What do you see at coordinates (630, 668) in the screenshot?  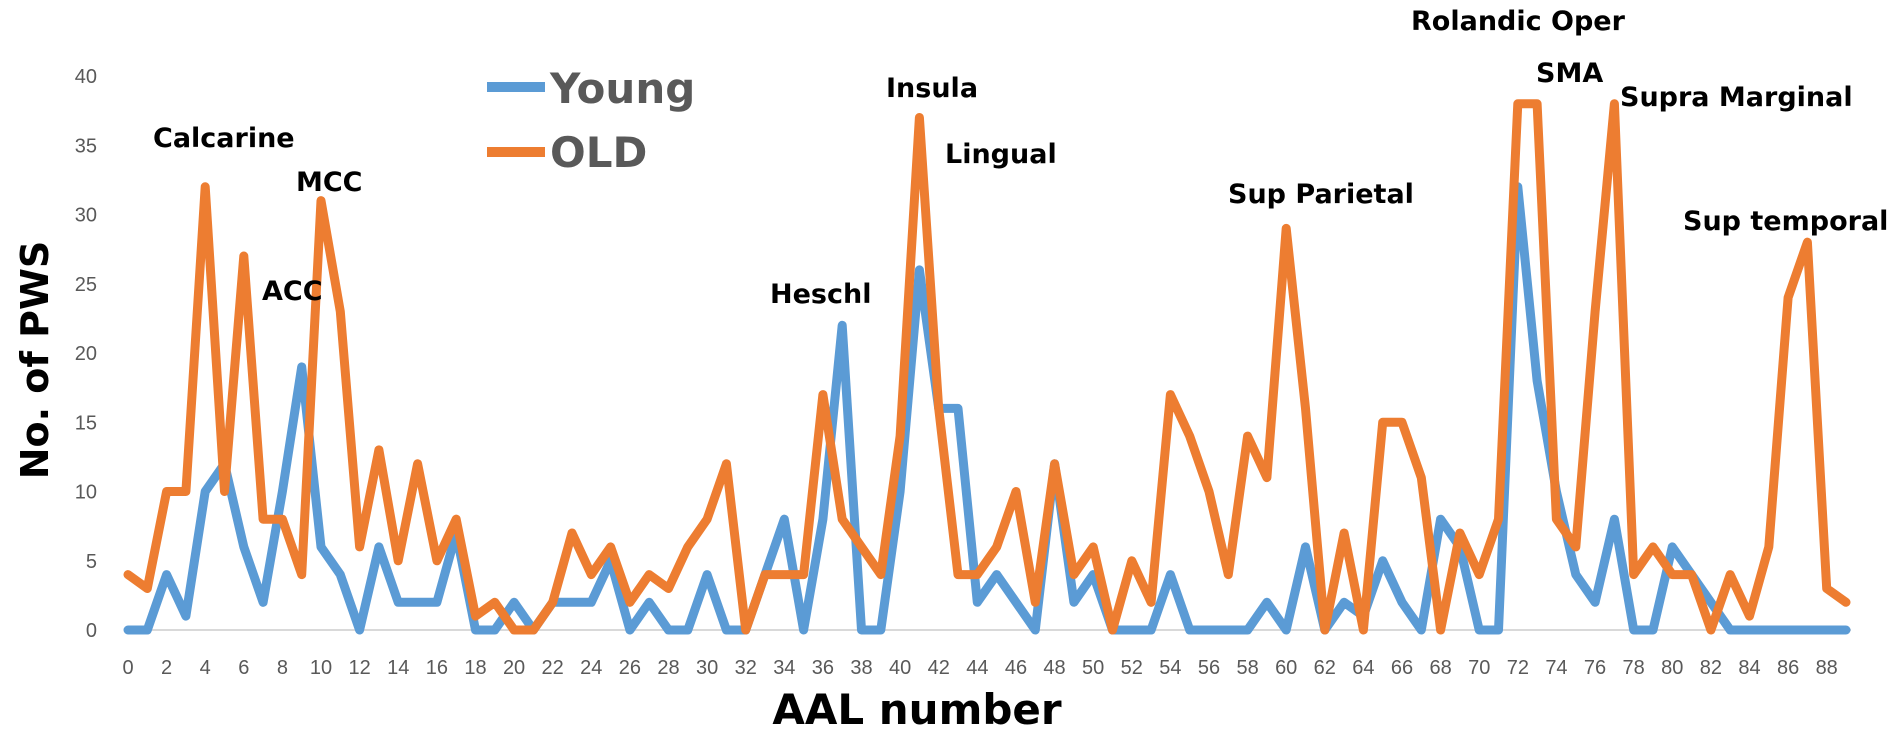 I see `x-tick-label: 26` at bounding box center [630, 668].